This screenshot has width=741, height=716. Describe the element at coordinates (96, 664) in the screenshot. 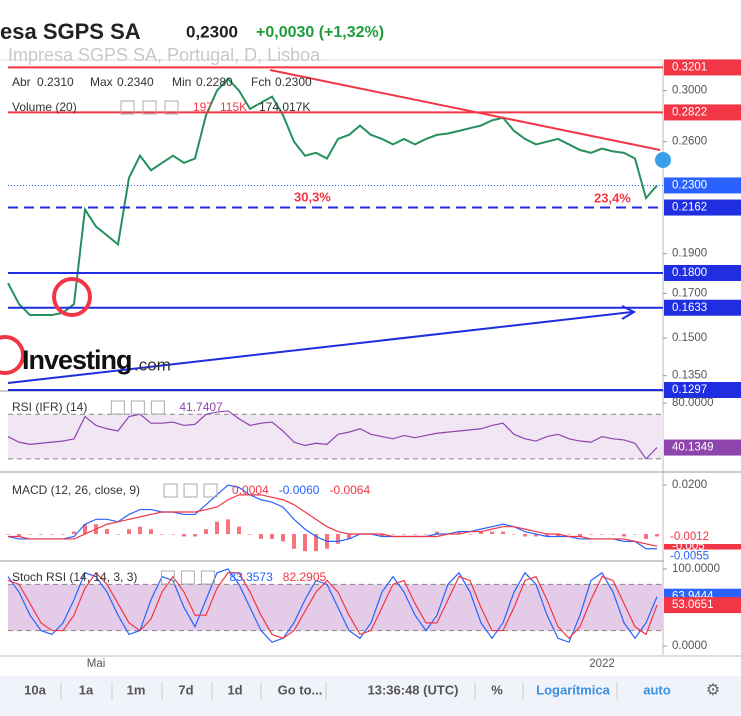

I see `x-tick-label: Mai` at that location.